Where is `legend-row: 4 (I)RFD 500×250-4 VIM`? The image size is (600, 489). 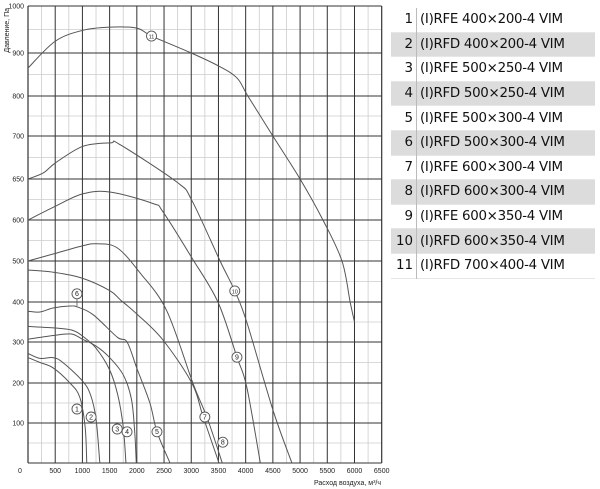 legend-row: 4 (I)RFD 500×250-4 VIM is located at coordinates (493, 93).